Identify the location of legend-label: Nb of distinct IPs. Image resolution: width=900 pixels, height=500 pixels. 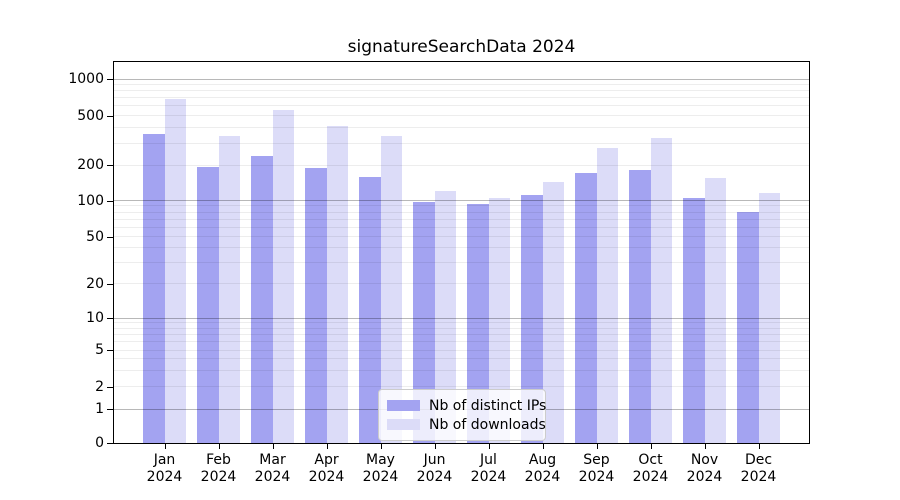
(488, 405).